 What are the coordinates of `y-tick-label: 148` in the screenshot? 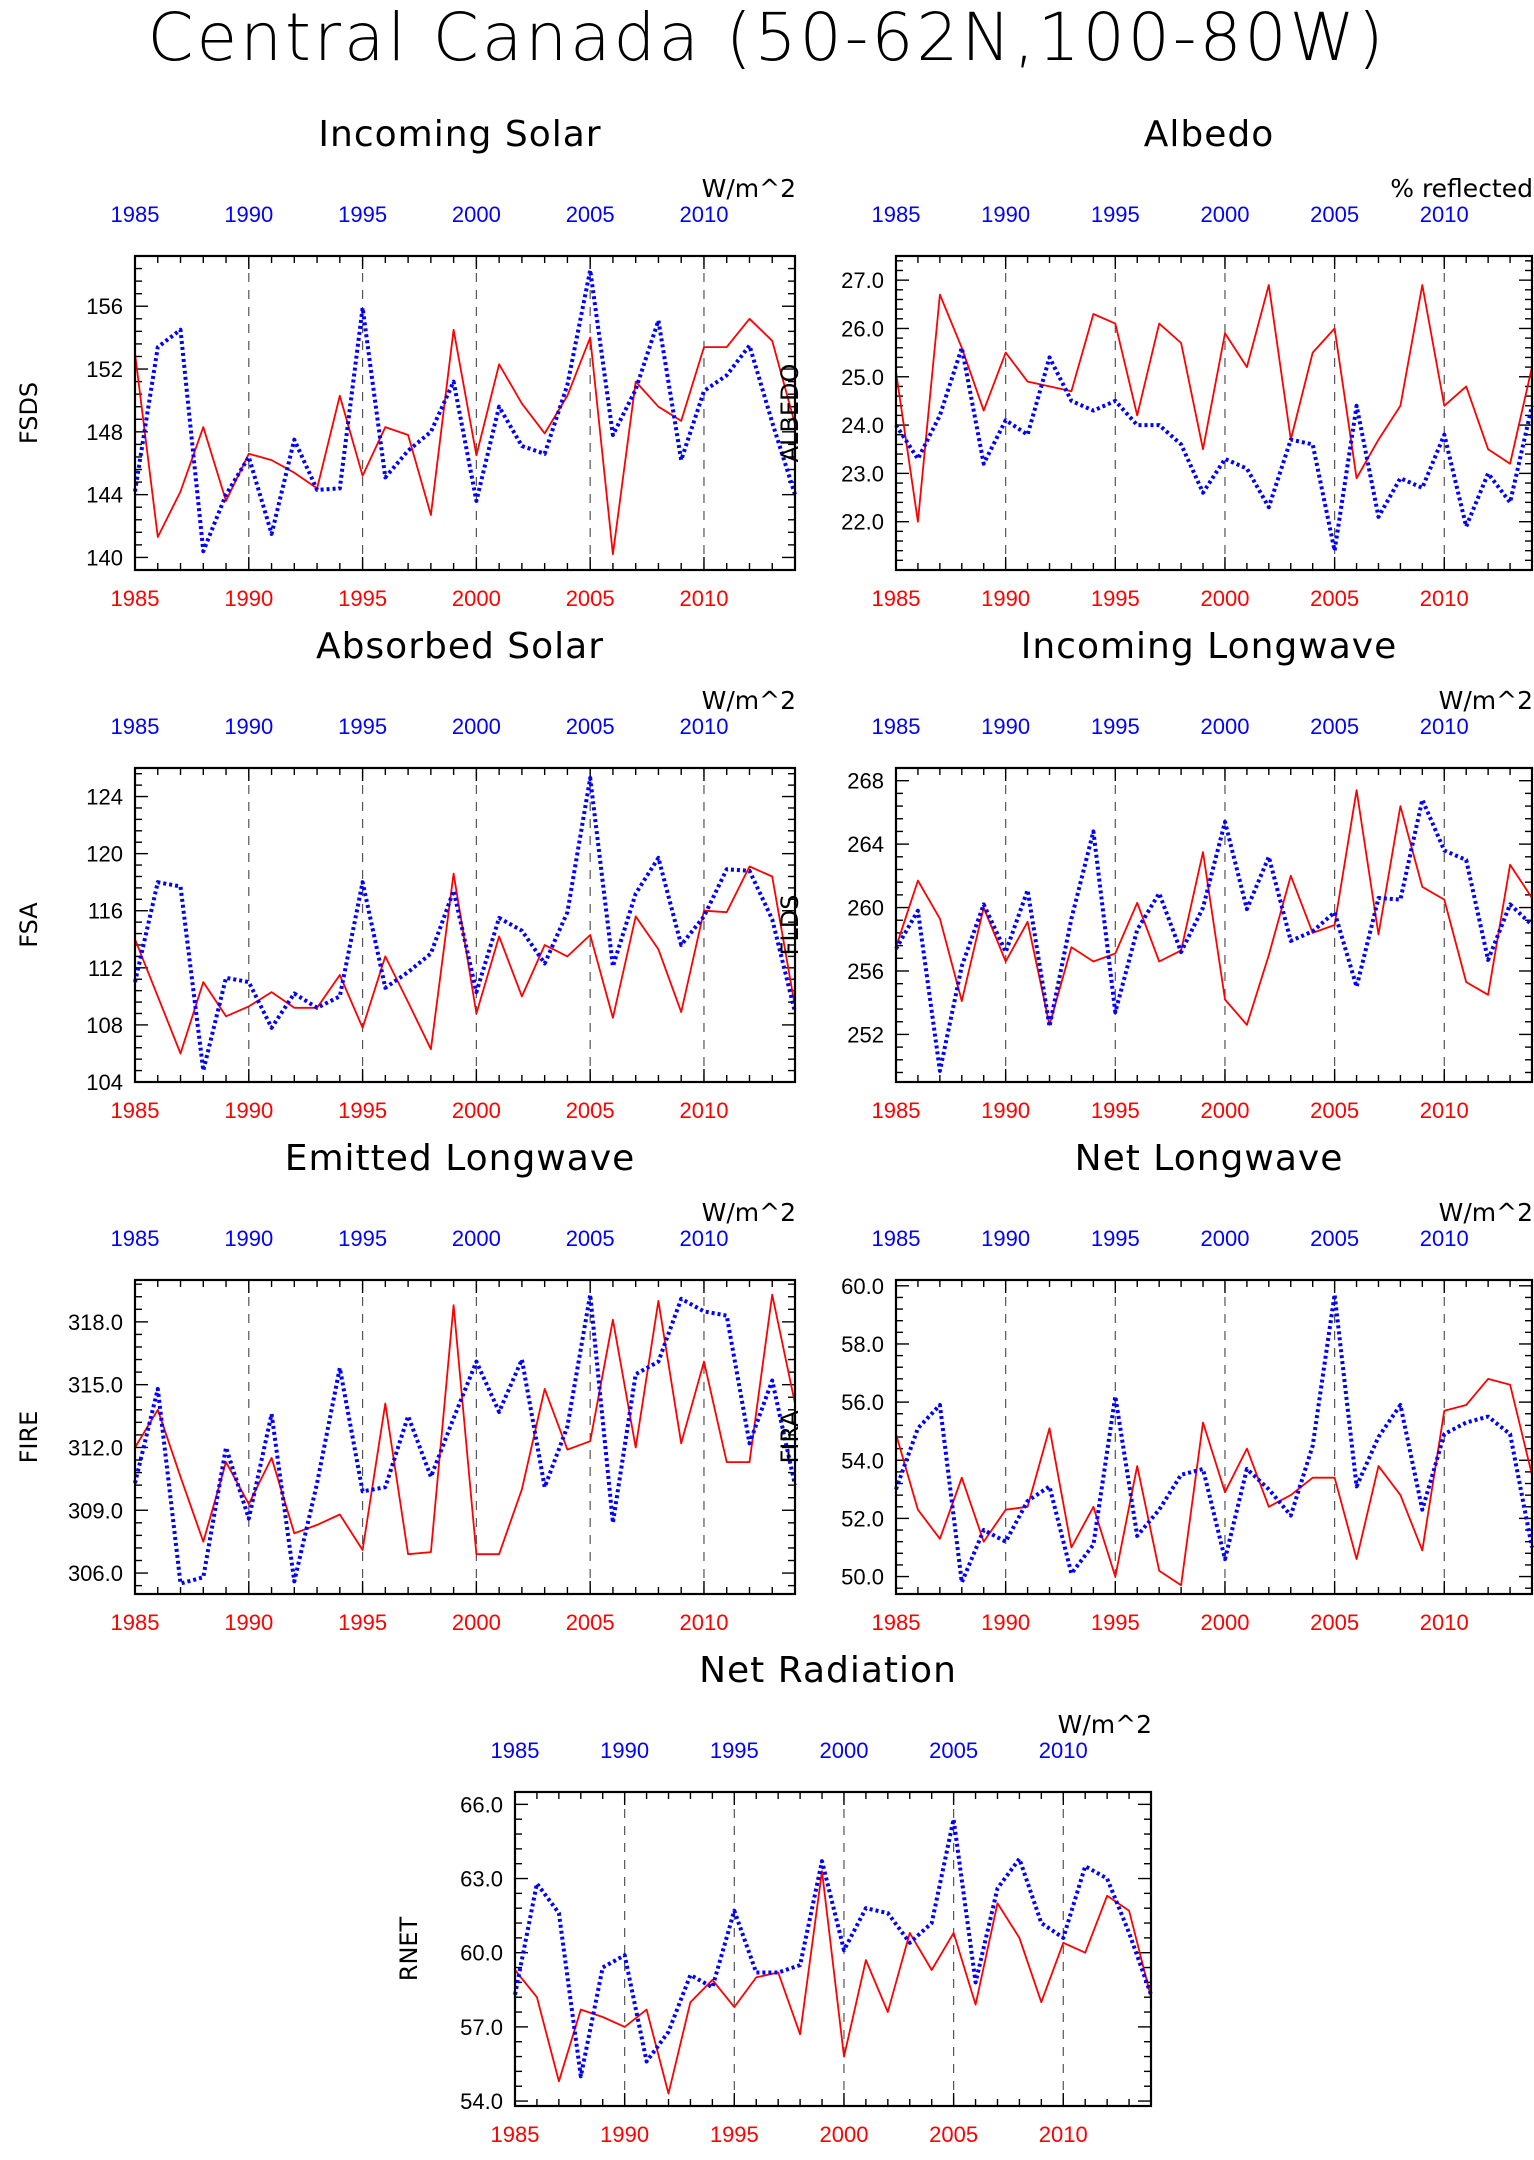 It's located at (104, 432).